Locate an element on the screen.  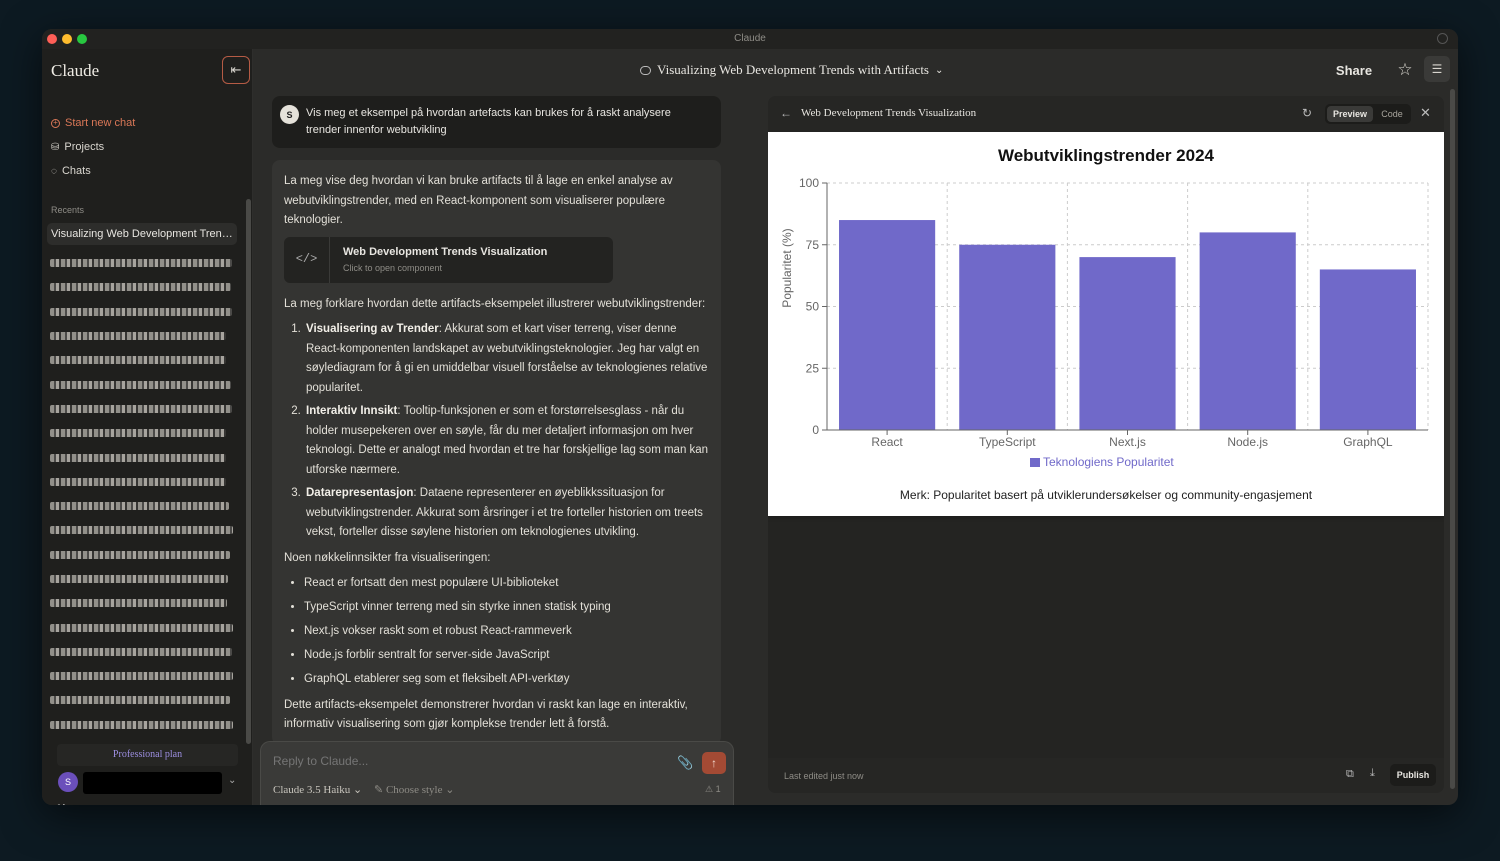
search-icon is located at coordinates (1442, 38).